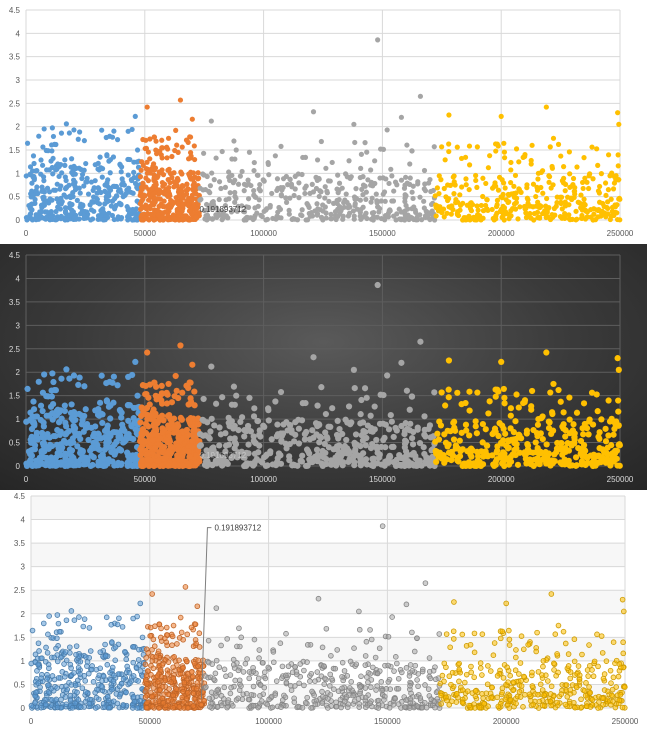 The width and height of the screenshot is (647, 738). Describe the element at coordinates (15, 197) in the screenshot. I see `y-tick-label: 0.5` at that location.